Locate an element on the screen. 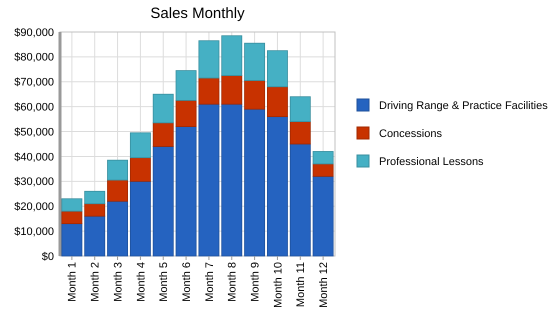 This screenshot has height=318, width=550. x-tick-label: Month 2 is located at coordinates (96, 282).